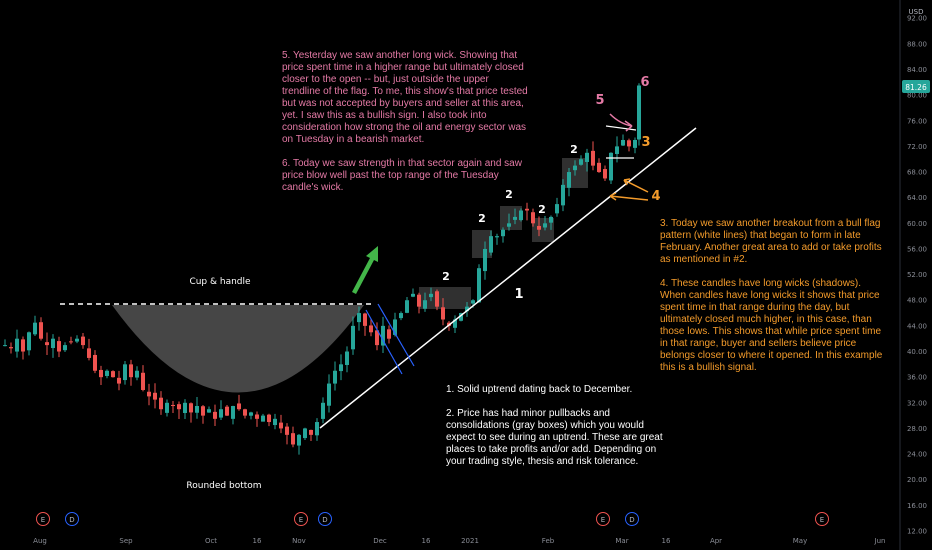  I want to click on last-price-label: 81.26, so click(916, 87).